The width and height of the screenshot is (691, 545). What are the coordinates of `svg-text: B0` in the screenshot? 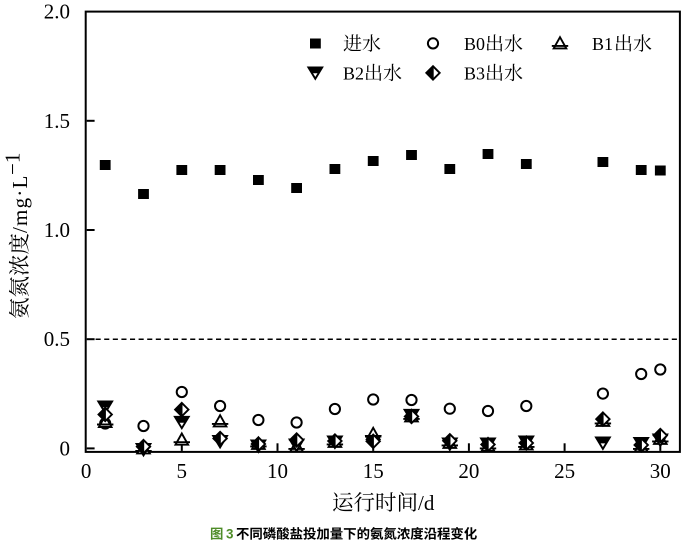 It's located at (474, 44).